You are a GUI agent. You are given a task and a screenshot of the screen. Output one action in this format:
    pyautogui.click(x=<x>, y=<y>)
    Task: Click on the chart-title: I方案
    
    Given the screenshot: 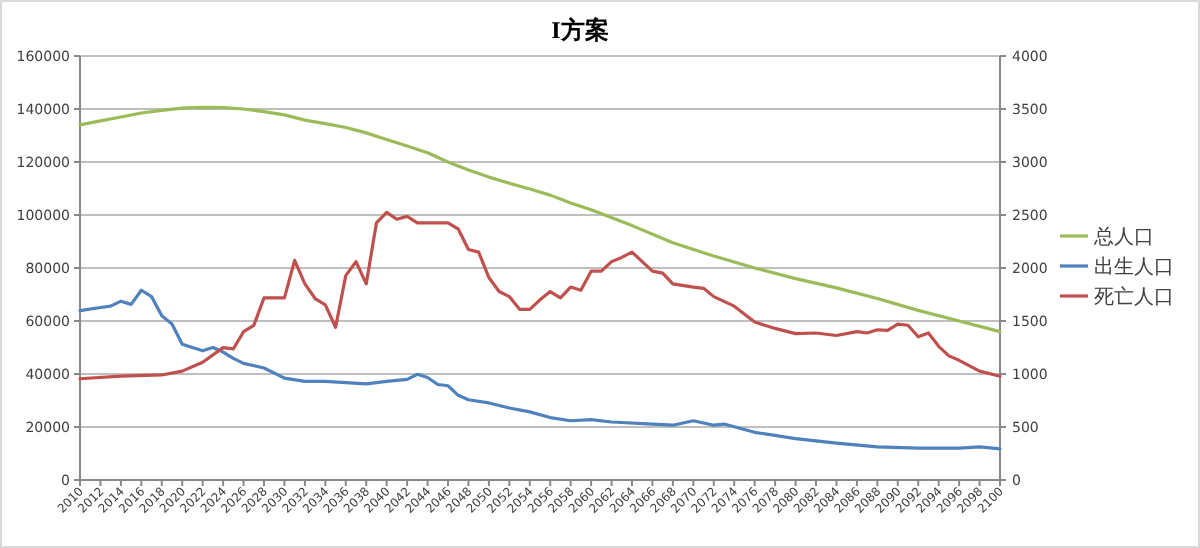 What is the action you would take?
    pyautogui.click(x=580, y=30)
    